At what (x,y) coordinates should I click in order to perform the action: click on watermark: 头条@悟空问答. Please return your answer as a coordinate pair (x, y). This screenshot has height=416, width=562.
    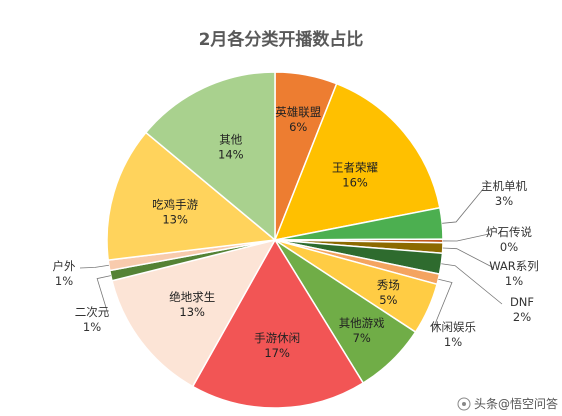
    Looking at the image, I should click on (507, 403).